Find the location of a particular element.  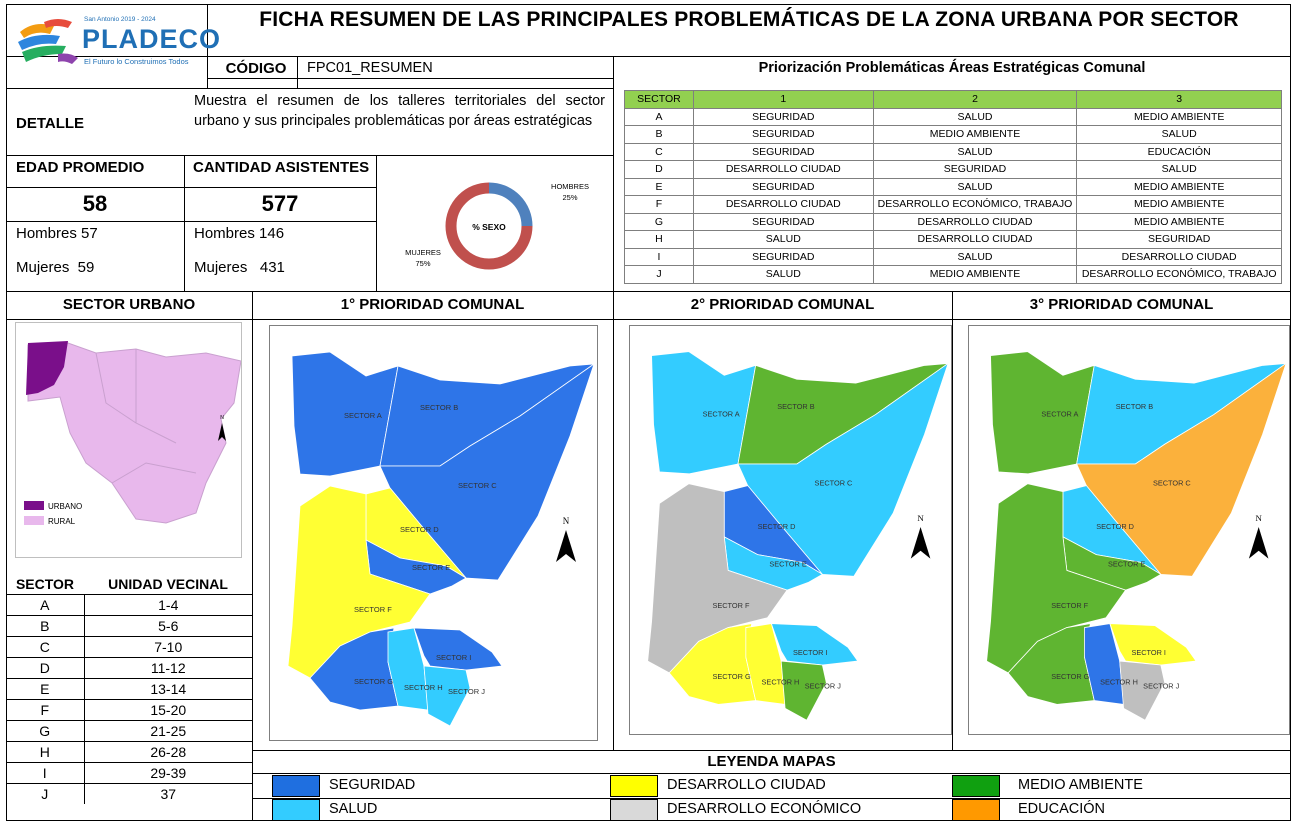

priority-row: H SALUD DESARROLLO CIUDAD SEGURIDAD is located at coordinates (953, 239).